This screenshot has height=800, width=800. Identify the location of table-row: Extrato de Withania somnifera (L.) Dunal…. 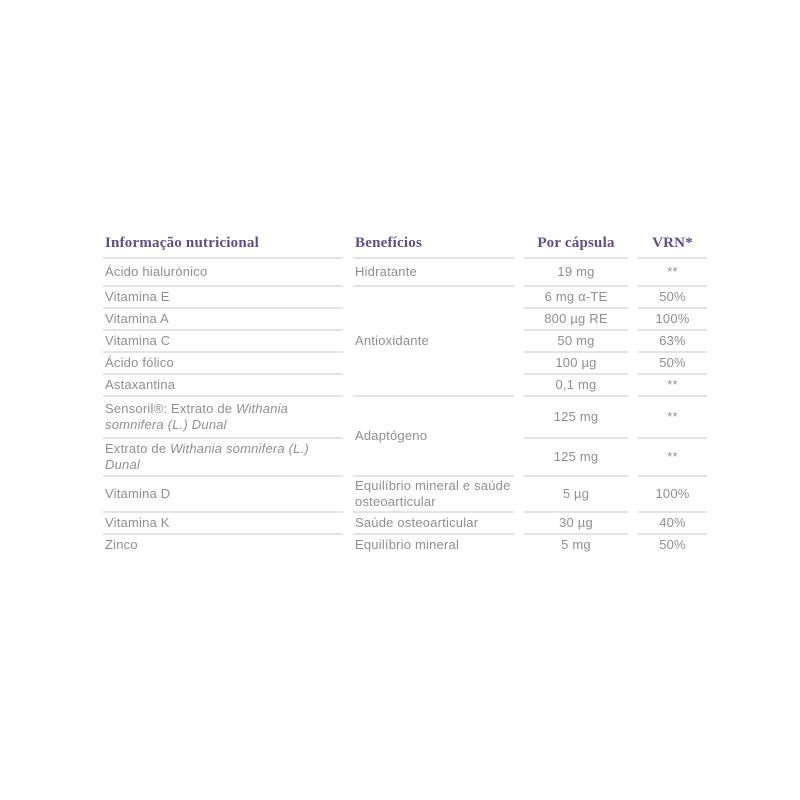
(405, 458).